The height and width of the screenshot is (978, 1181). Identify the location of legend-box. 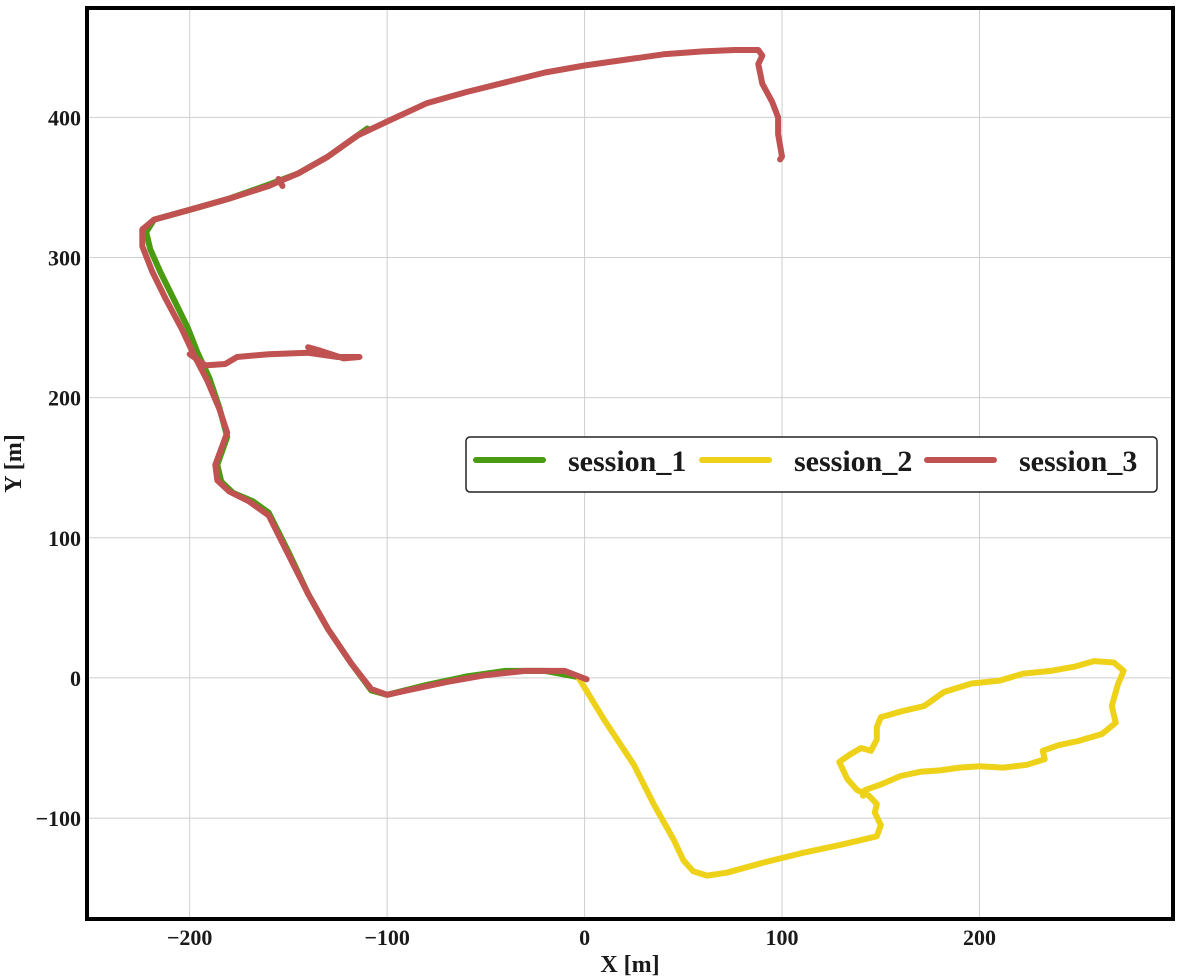
(811, 464).